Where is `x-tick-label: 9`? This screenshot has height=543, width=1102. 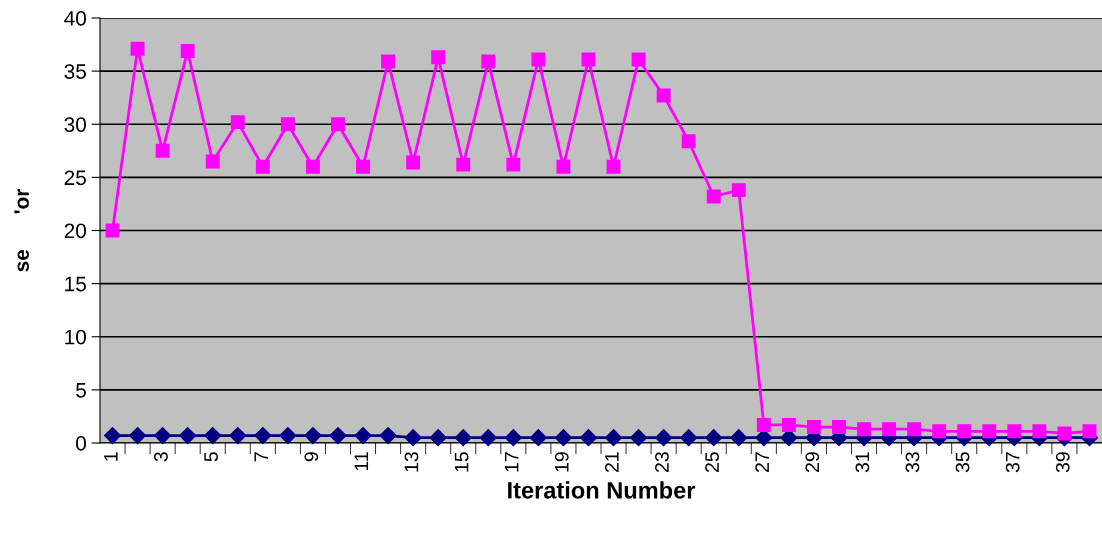 x-tick-label: 9 is located at coordinates (311, 457).